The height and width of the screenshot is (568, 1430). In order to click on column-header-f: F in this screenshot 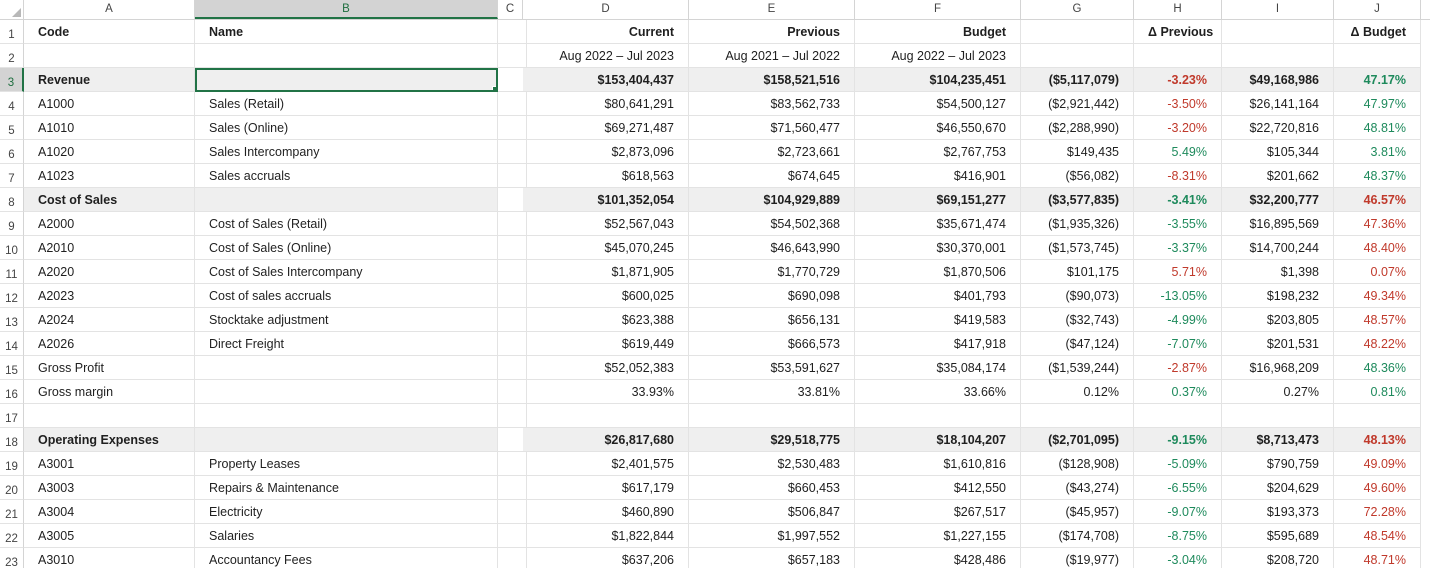, I will do `click(938, 9)`.